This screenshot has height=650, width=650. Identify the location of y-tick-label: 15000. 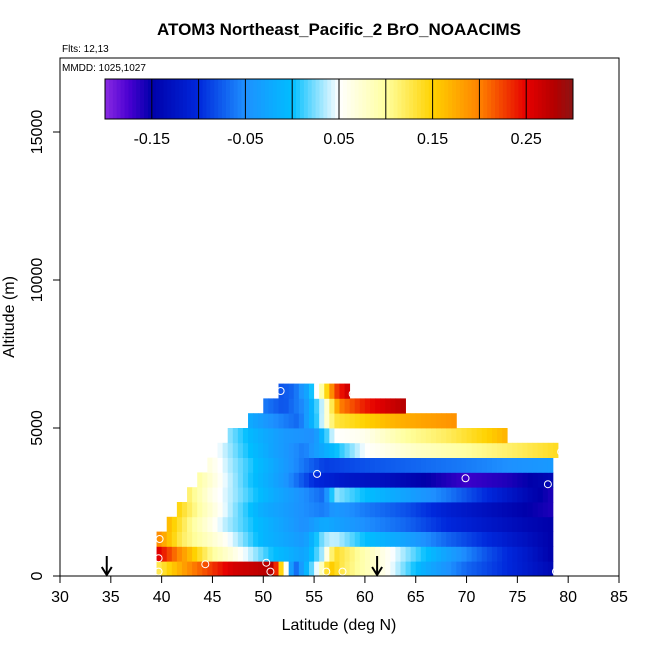
(37, 132).